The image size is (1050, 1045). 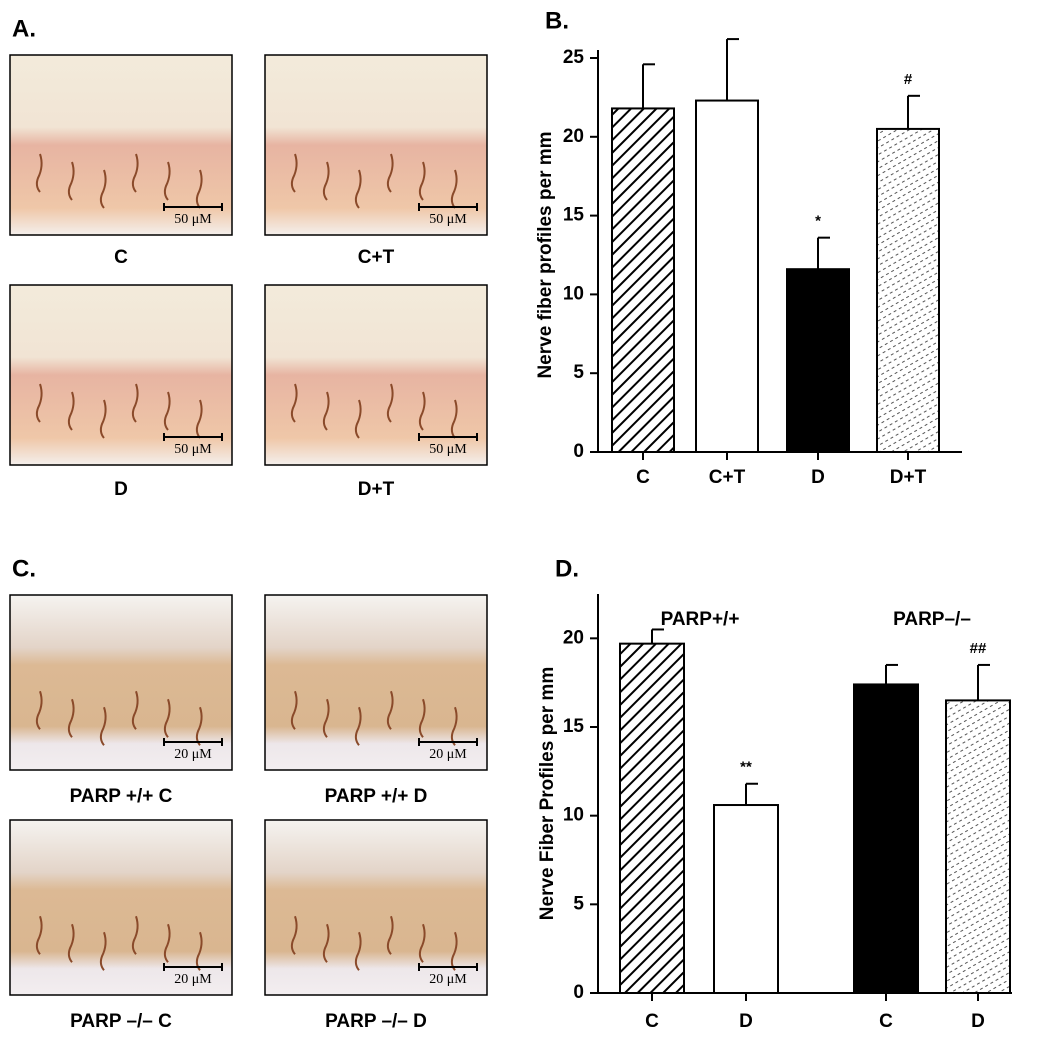 I want to click on group-label: PARP–/–, so click(x=932, y=619).